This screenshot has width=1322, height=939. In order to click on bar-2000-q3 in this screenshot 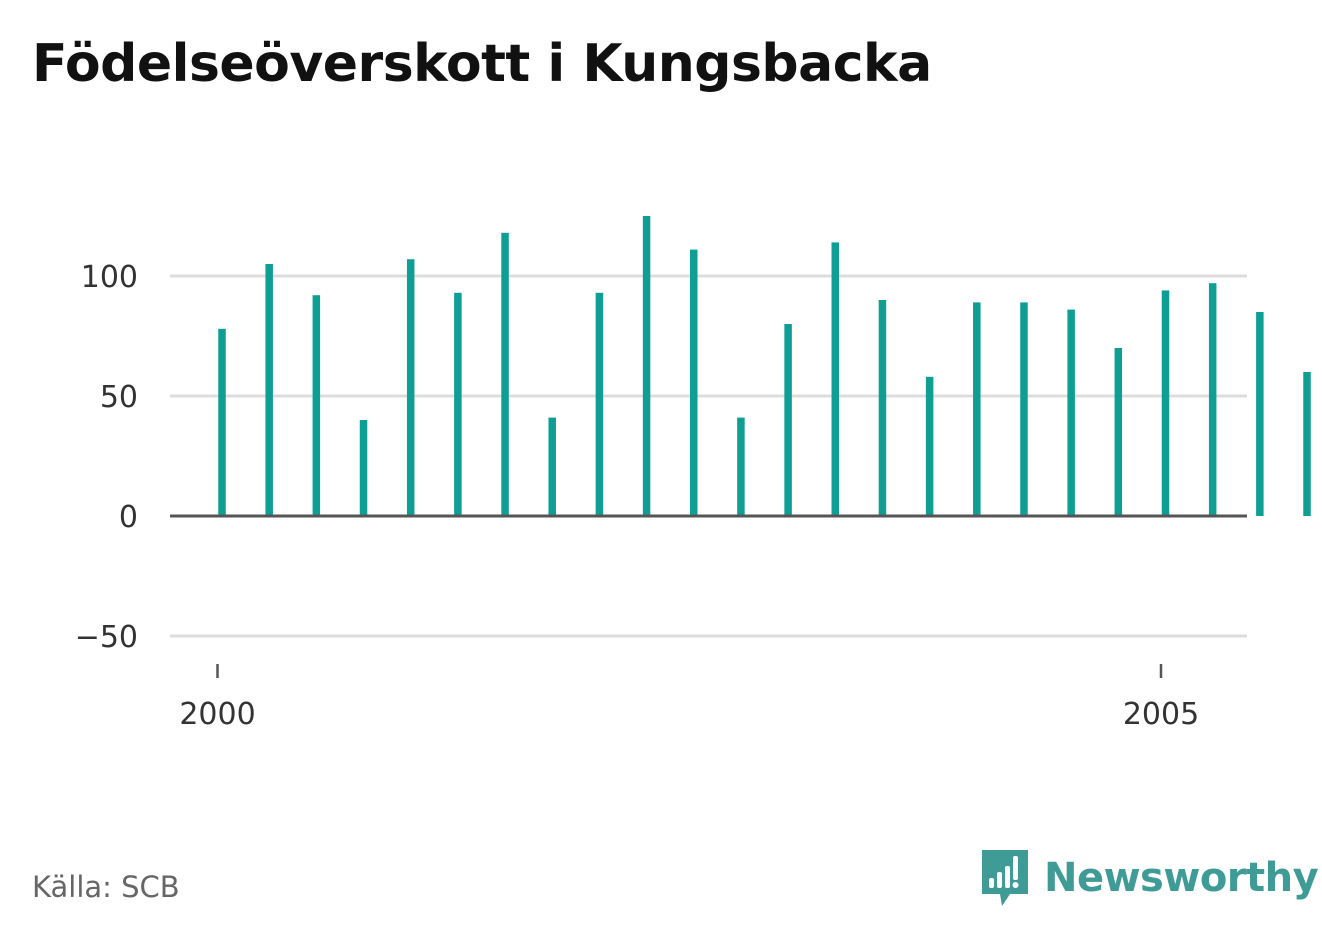, I will do `click(316, 405)`.